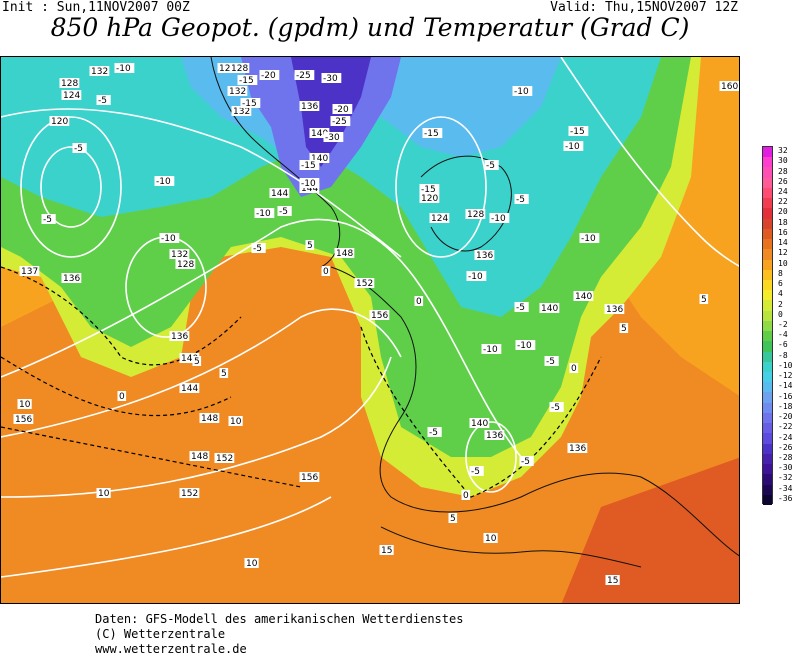 The image size is (800, 656). I want to click on geopotential-label: 144, so click(189, 389).